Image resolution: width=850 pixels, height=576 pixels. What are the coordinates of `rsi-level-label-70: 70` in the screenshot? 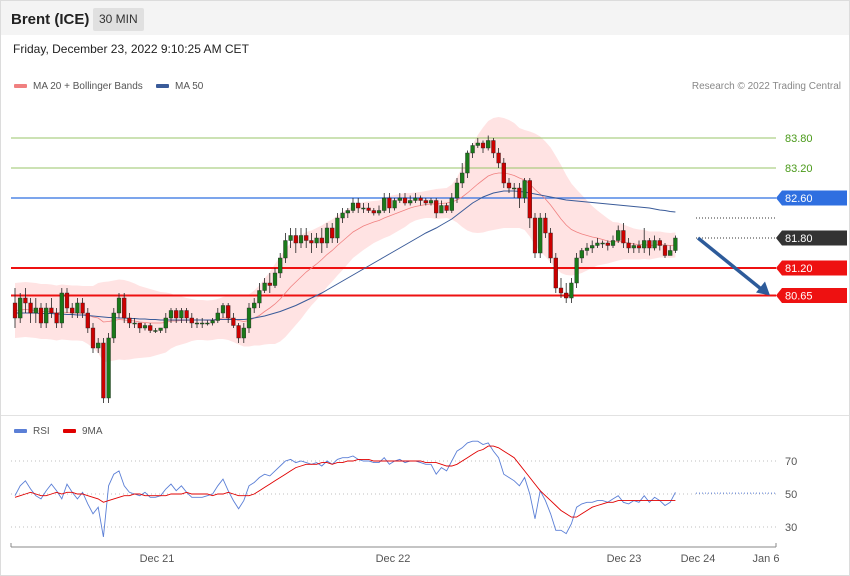 It's located at (791, 462).